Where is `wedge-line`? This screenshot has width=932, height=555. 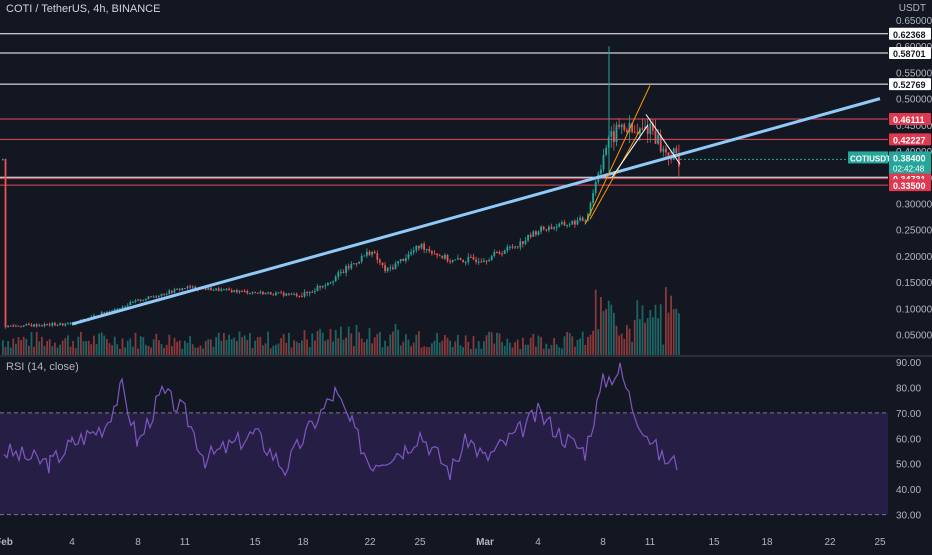
wedge-line is located at coordinates (663, 139).